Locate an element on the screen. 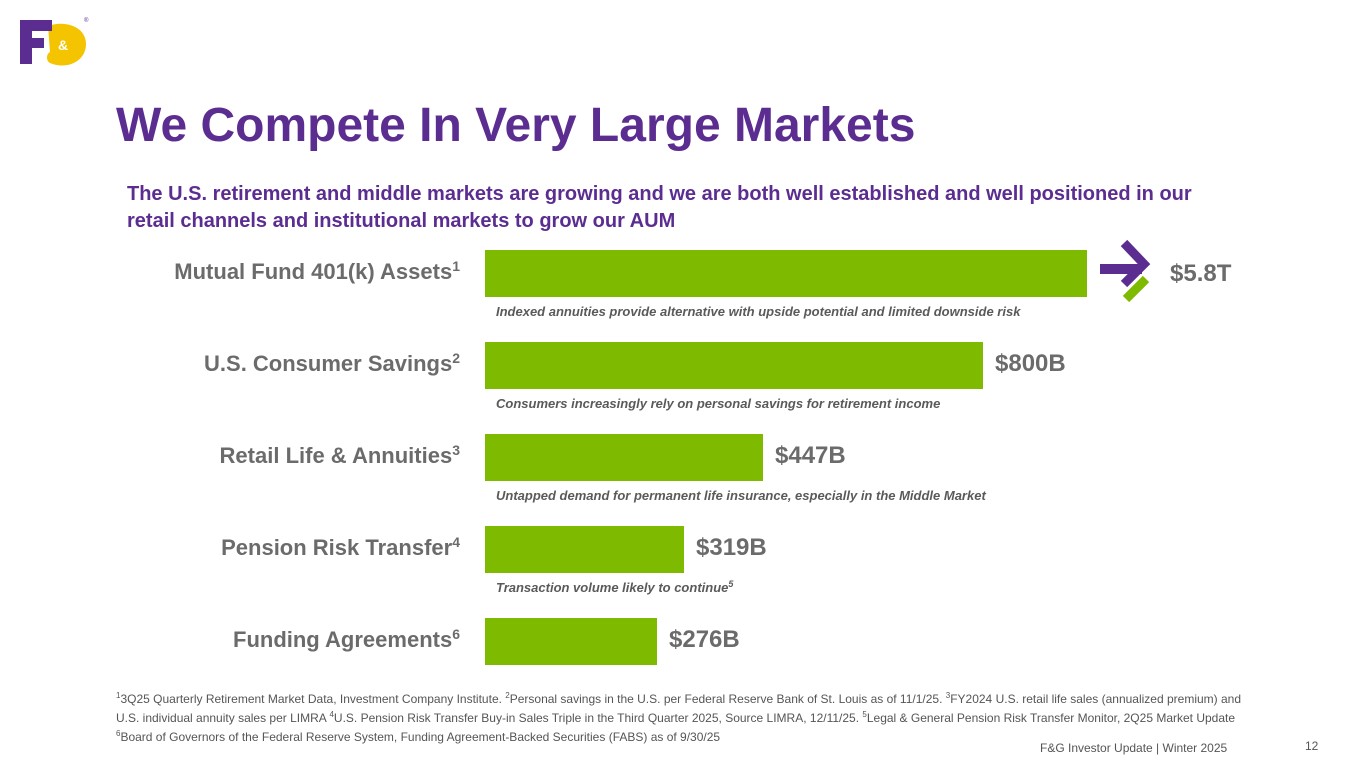  category-label: U.S. Consumer Savings2 is located at coordinates (332, 363).